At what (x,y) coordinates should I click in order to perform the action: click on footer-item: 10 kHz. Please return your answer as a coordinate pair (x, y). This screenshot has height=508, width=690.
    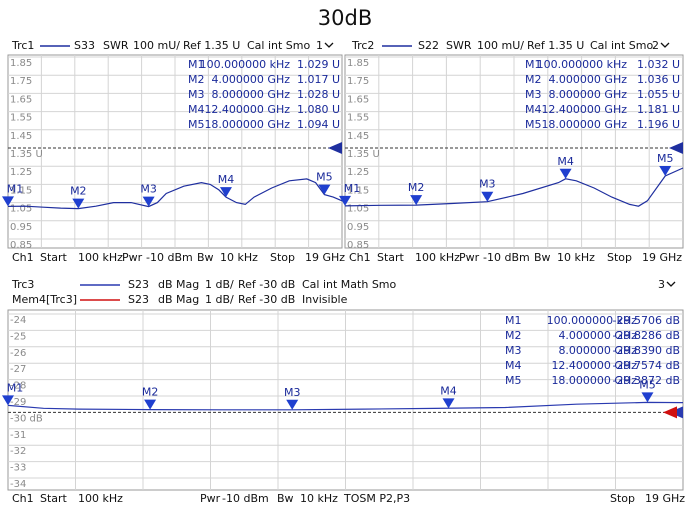
    Looking at the image, I should click on (319, 498).